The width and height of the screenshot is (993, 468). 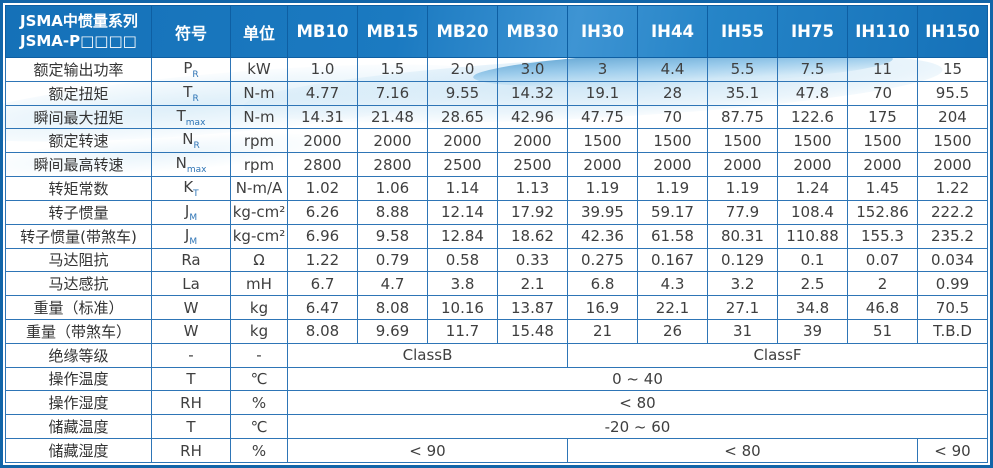 I want to click on value-cell: 0.1, so click(x=812, y=260).